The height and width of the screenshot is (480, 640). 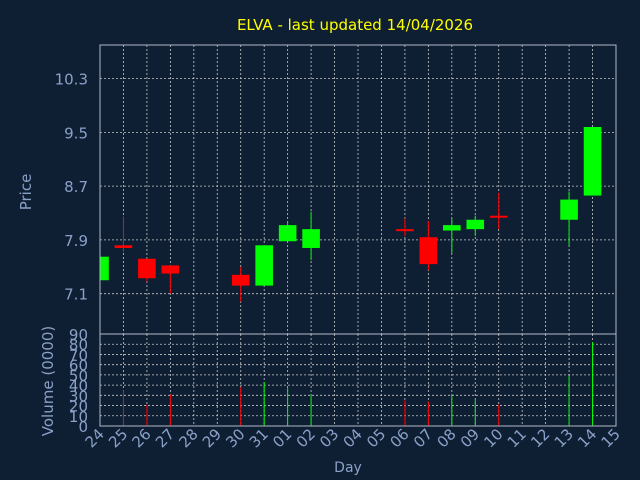 I want to click on volume-tick-label: 30, so click(x=78, y=396).